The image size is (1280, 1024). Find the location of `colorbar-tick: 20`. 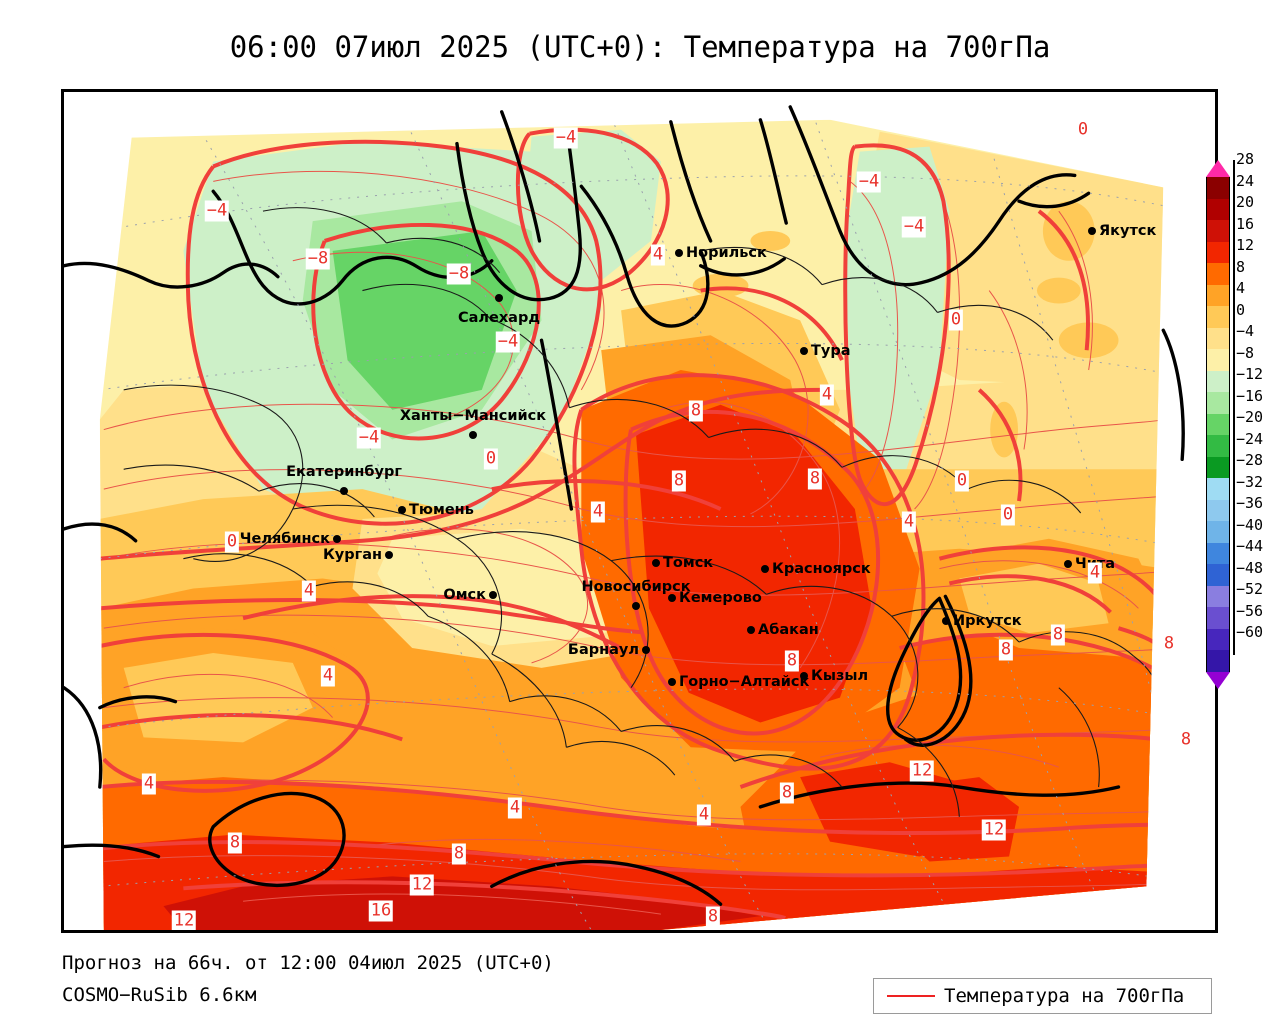

colorbar-tick: 20 is located at coordinates (1245, 202).